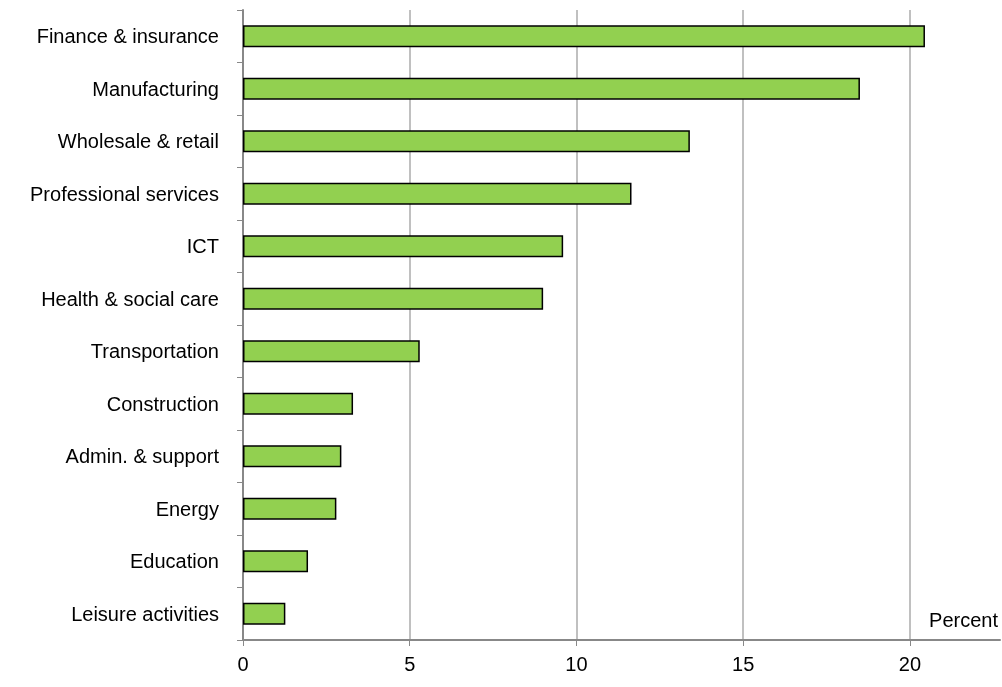 This screenshot has width=1002, height=687. Describe the element at coordinates (130, 298) in the screenshot. I see `y-tick-label: Health & social care` at that location.